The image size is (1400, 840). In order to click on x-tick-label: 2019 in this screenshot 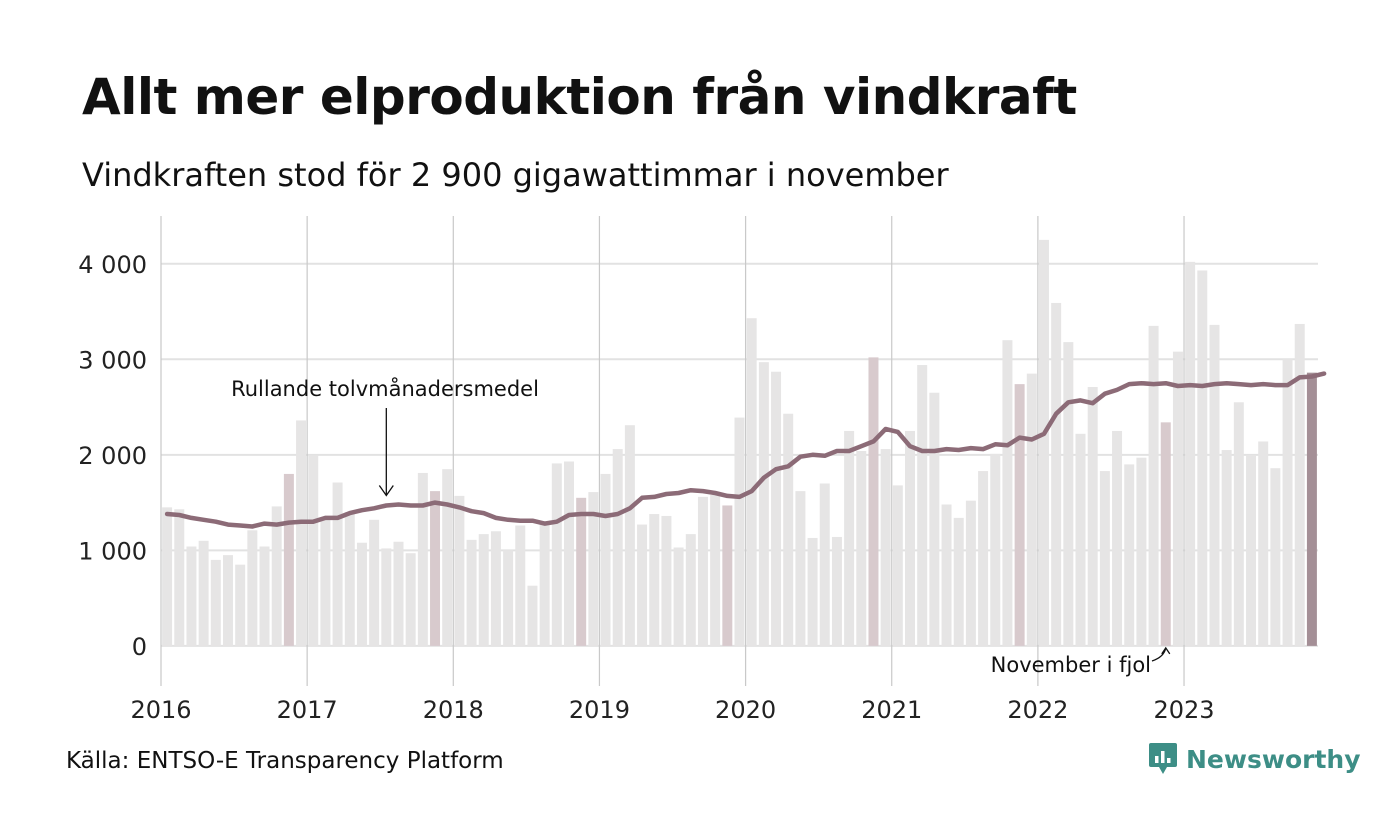, I will do `click(599, 710)`.